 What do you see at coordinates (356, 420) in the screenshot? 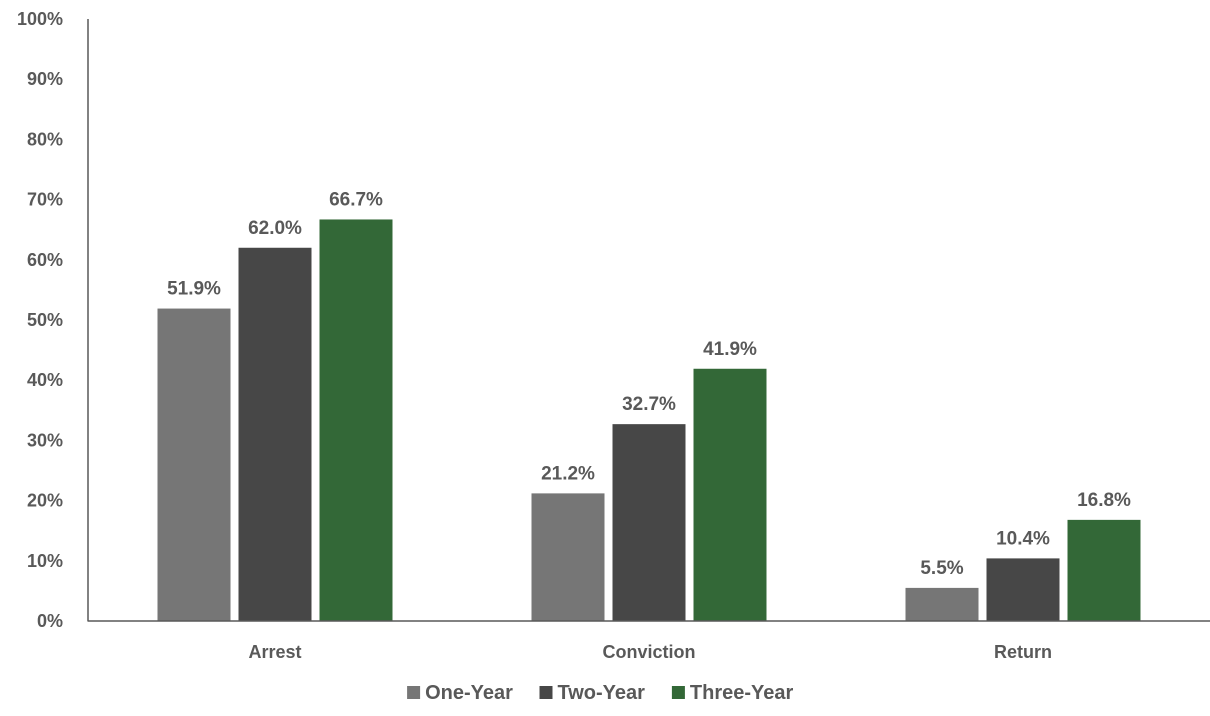
I see `bar-three-year-arrest` at bounding box center [356, 420].